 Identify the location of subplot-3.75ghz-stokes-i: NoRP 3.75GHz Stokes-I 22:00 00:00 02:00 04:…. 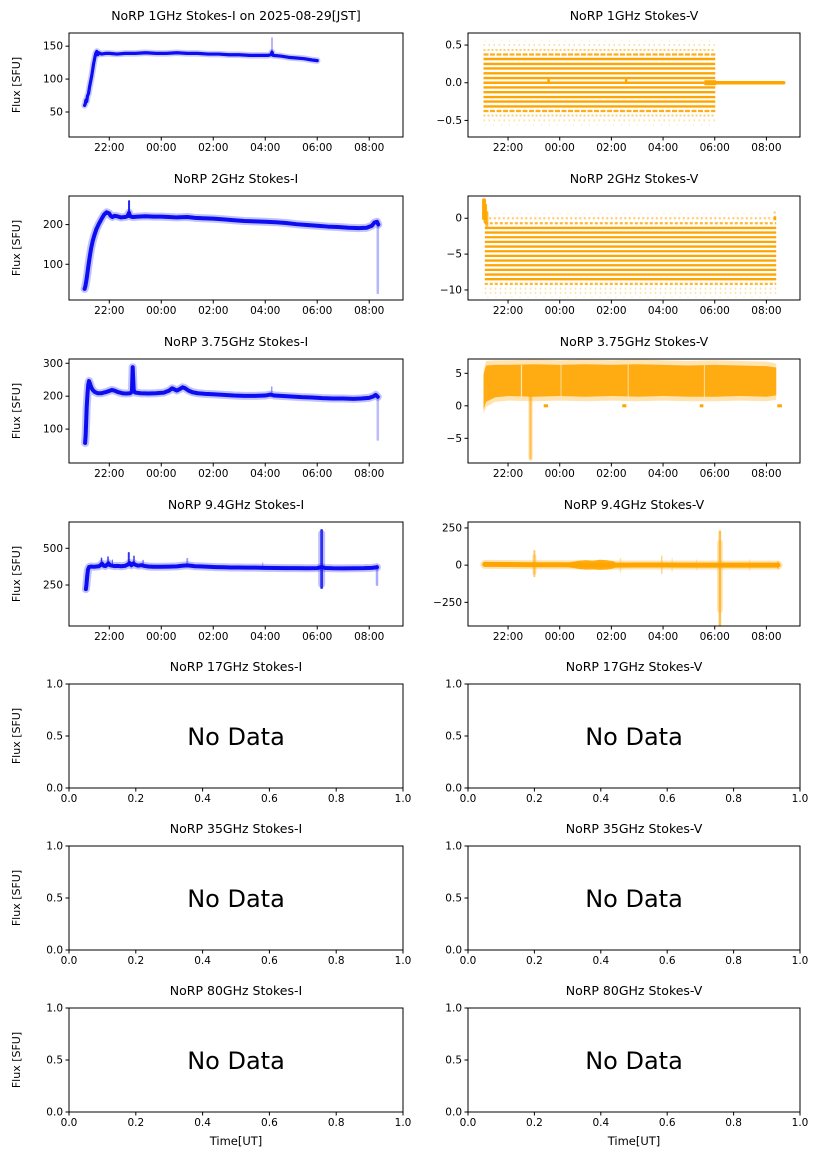
(216, 424).